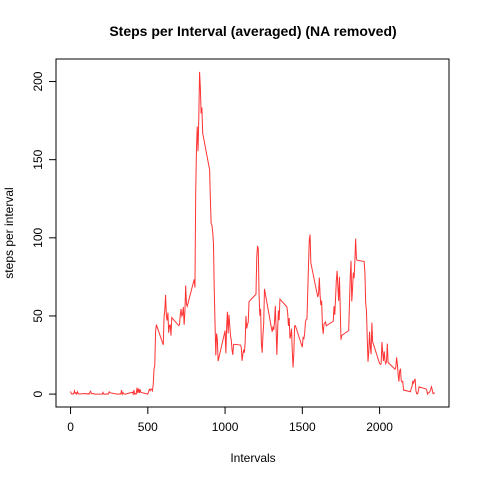 Image resolution: width=480 pixels, height=480 pixels. What do you see at coordinates (38, 159) in the screenshot?
I see `y-tick-label: 150` at bounding box center [38, 159].